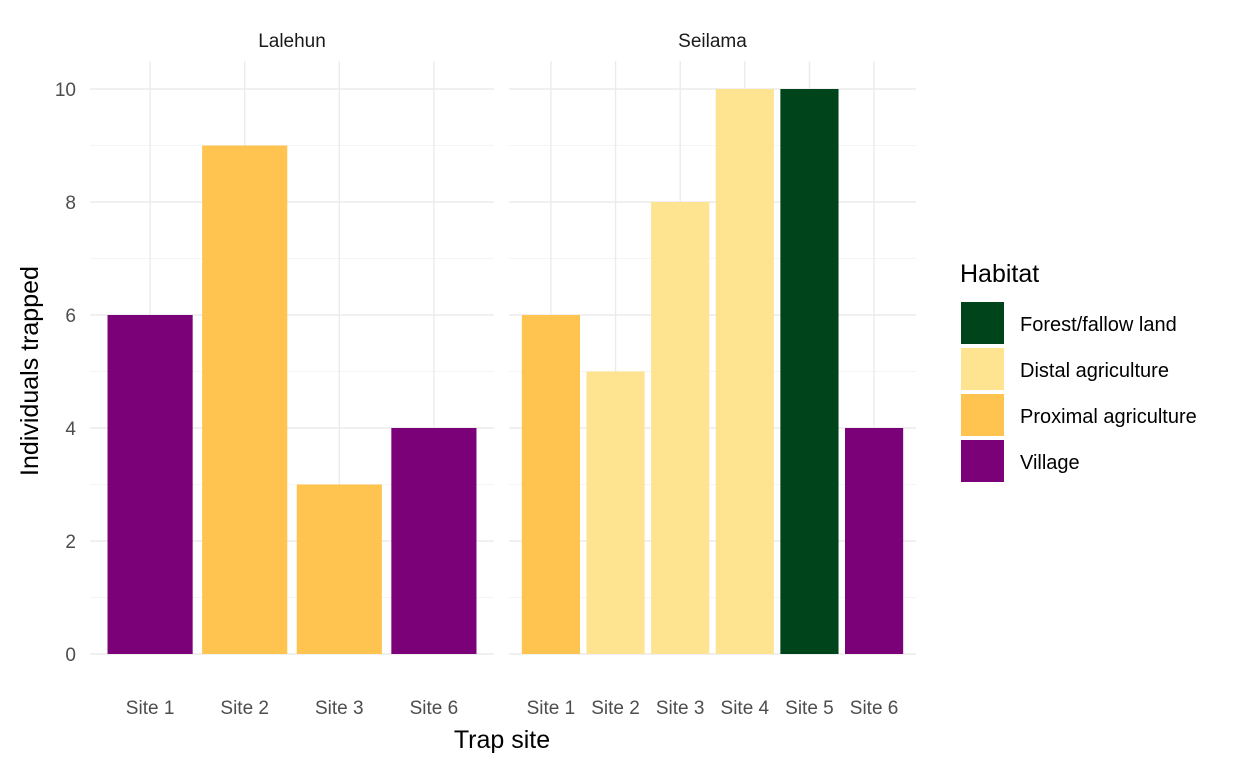 Image resolution: width=1248 pixels, height=768 pixels. Describe the element at coordinates (1108, 417) in the screenshot. I see `legend-label: Proximal agriculture` at that location.